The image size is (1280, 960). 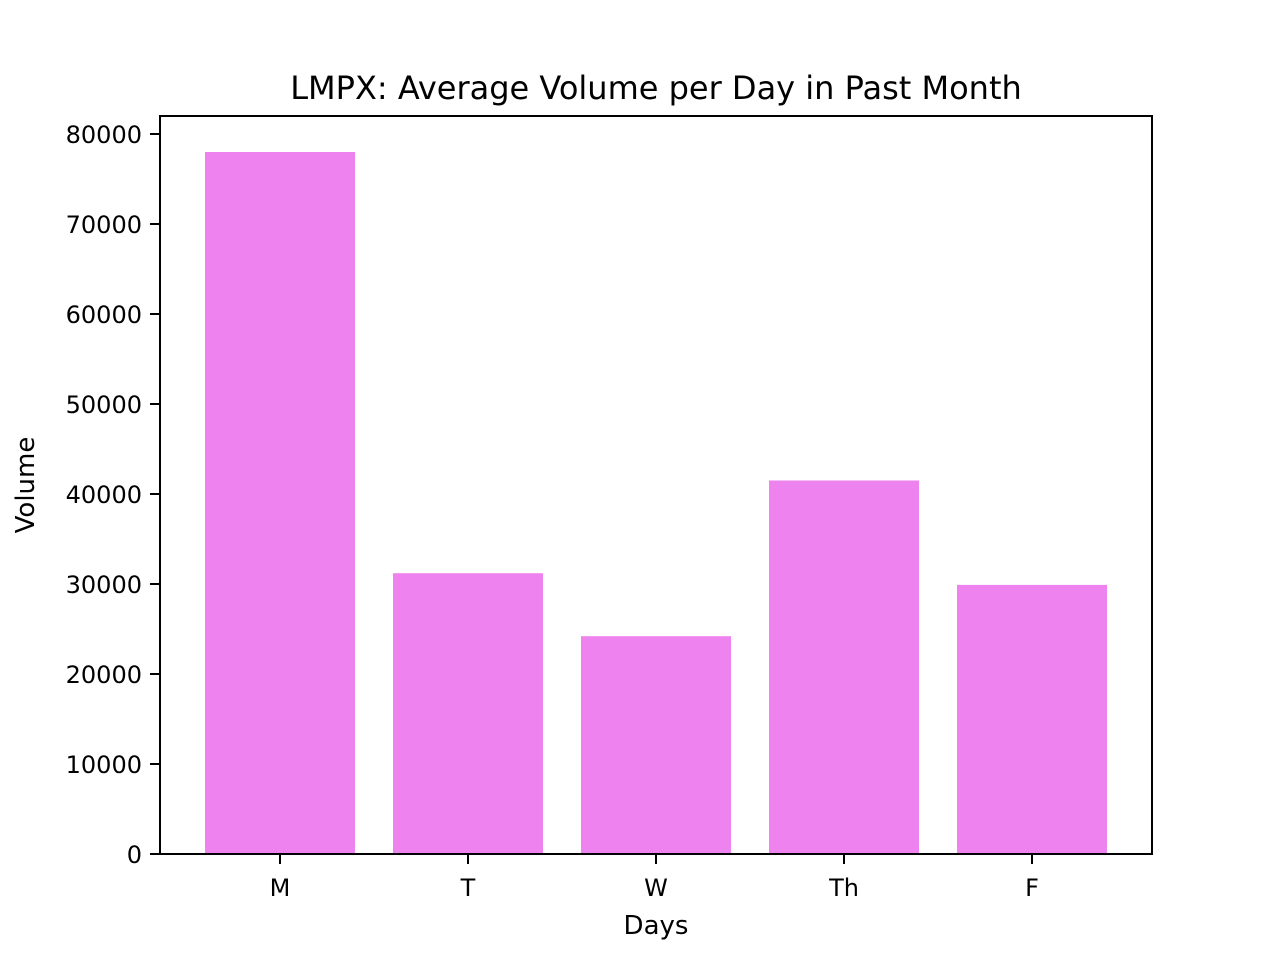 I want to click on bar-th, so click(x=844, y=667).